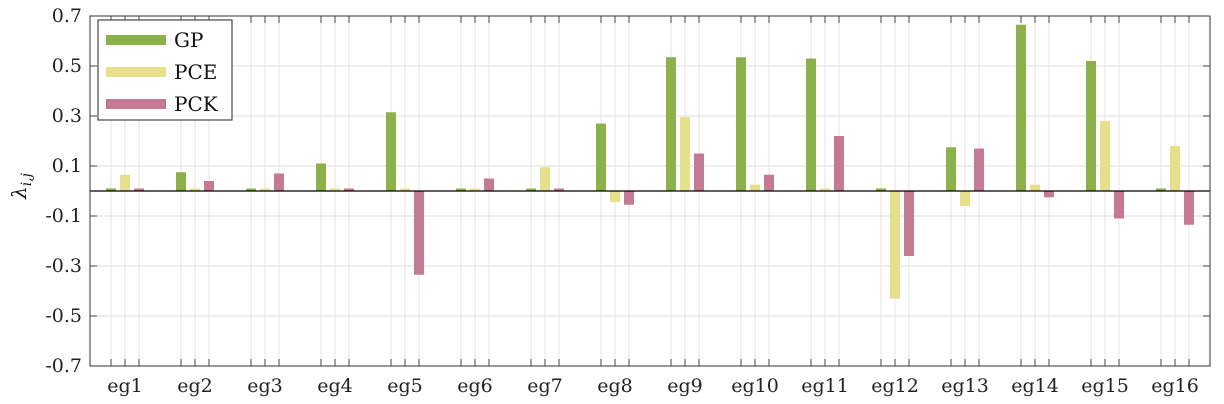  I want to click on bar-gp-eg7, so click(531, 189).